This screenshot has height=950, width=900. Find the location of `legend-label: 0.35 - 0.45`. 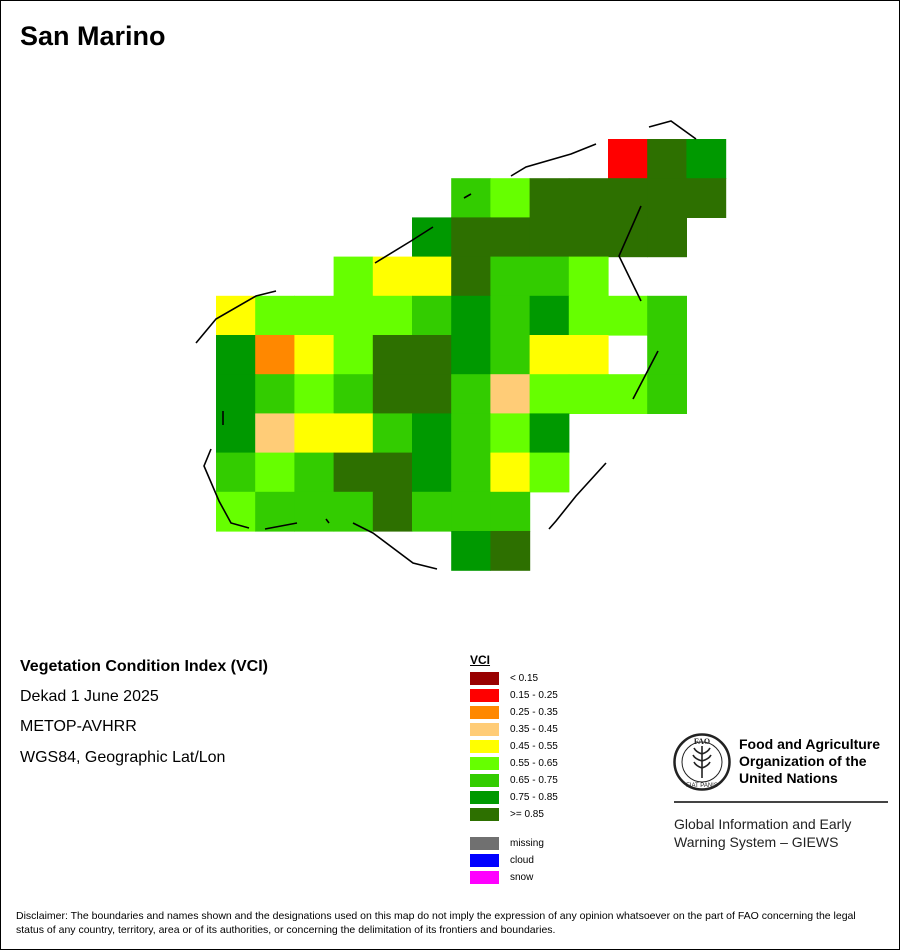

legend-label: 0.35 - 0.45 is located at coordinates (534, 729).